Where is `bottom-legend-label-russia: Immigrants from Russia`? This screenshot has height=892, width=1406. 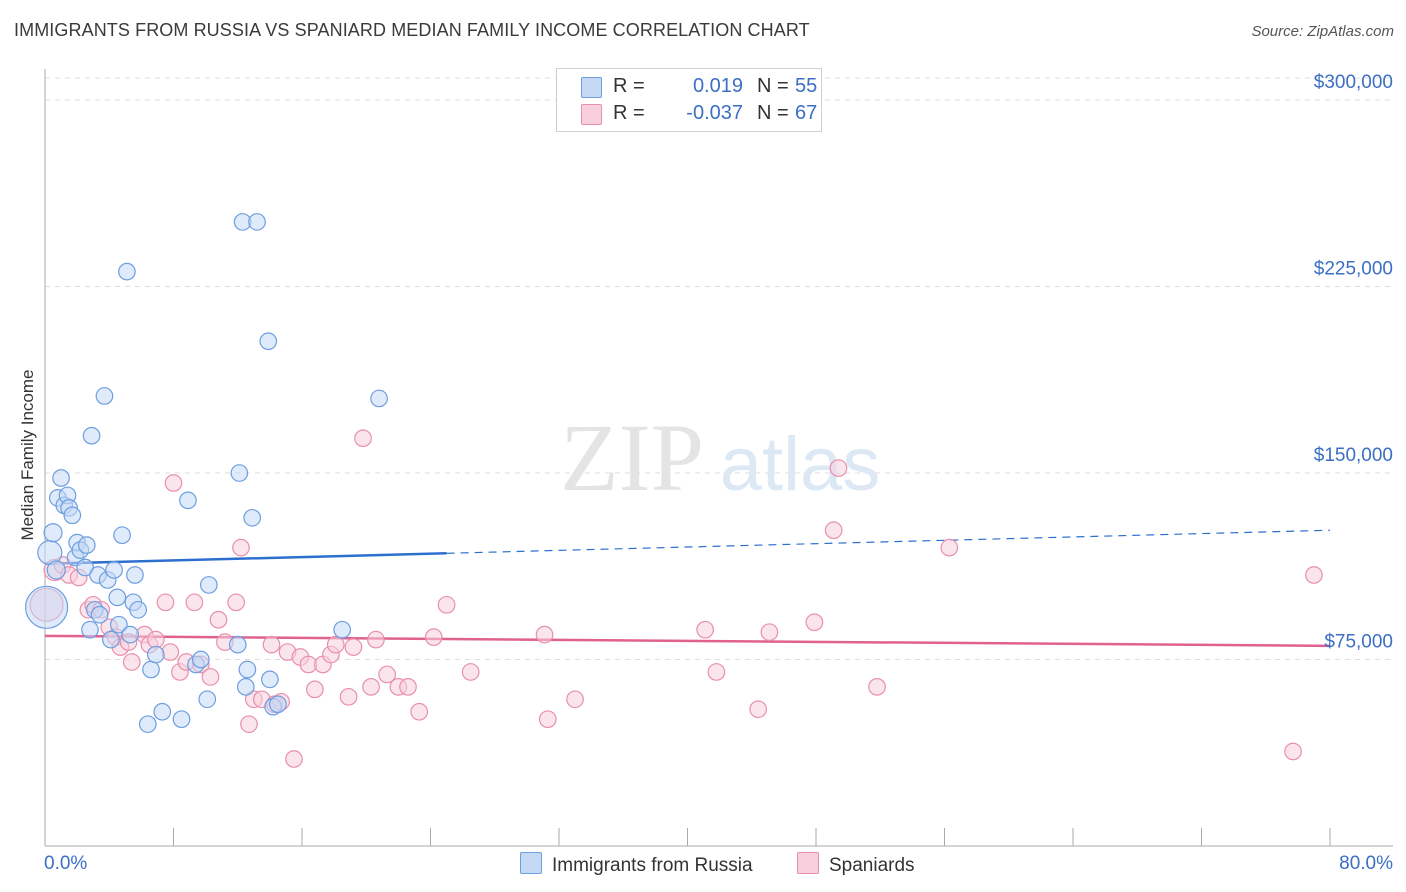
bottom-legend-label-russia: Immigrants from Russia is located at coordinates (652, 865).